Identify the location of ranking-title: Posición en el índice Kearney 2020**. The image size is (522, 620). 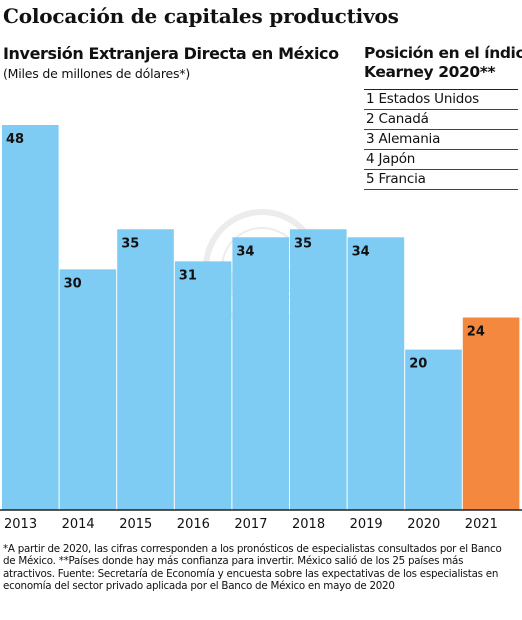
(443, 63).